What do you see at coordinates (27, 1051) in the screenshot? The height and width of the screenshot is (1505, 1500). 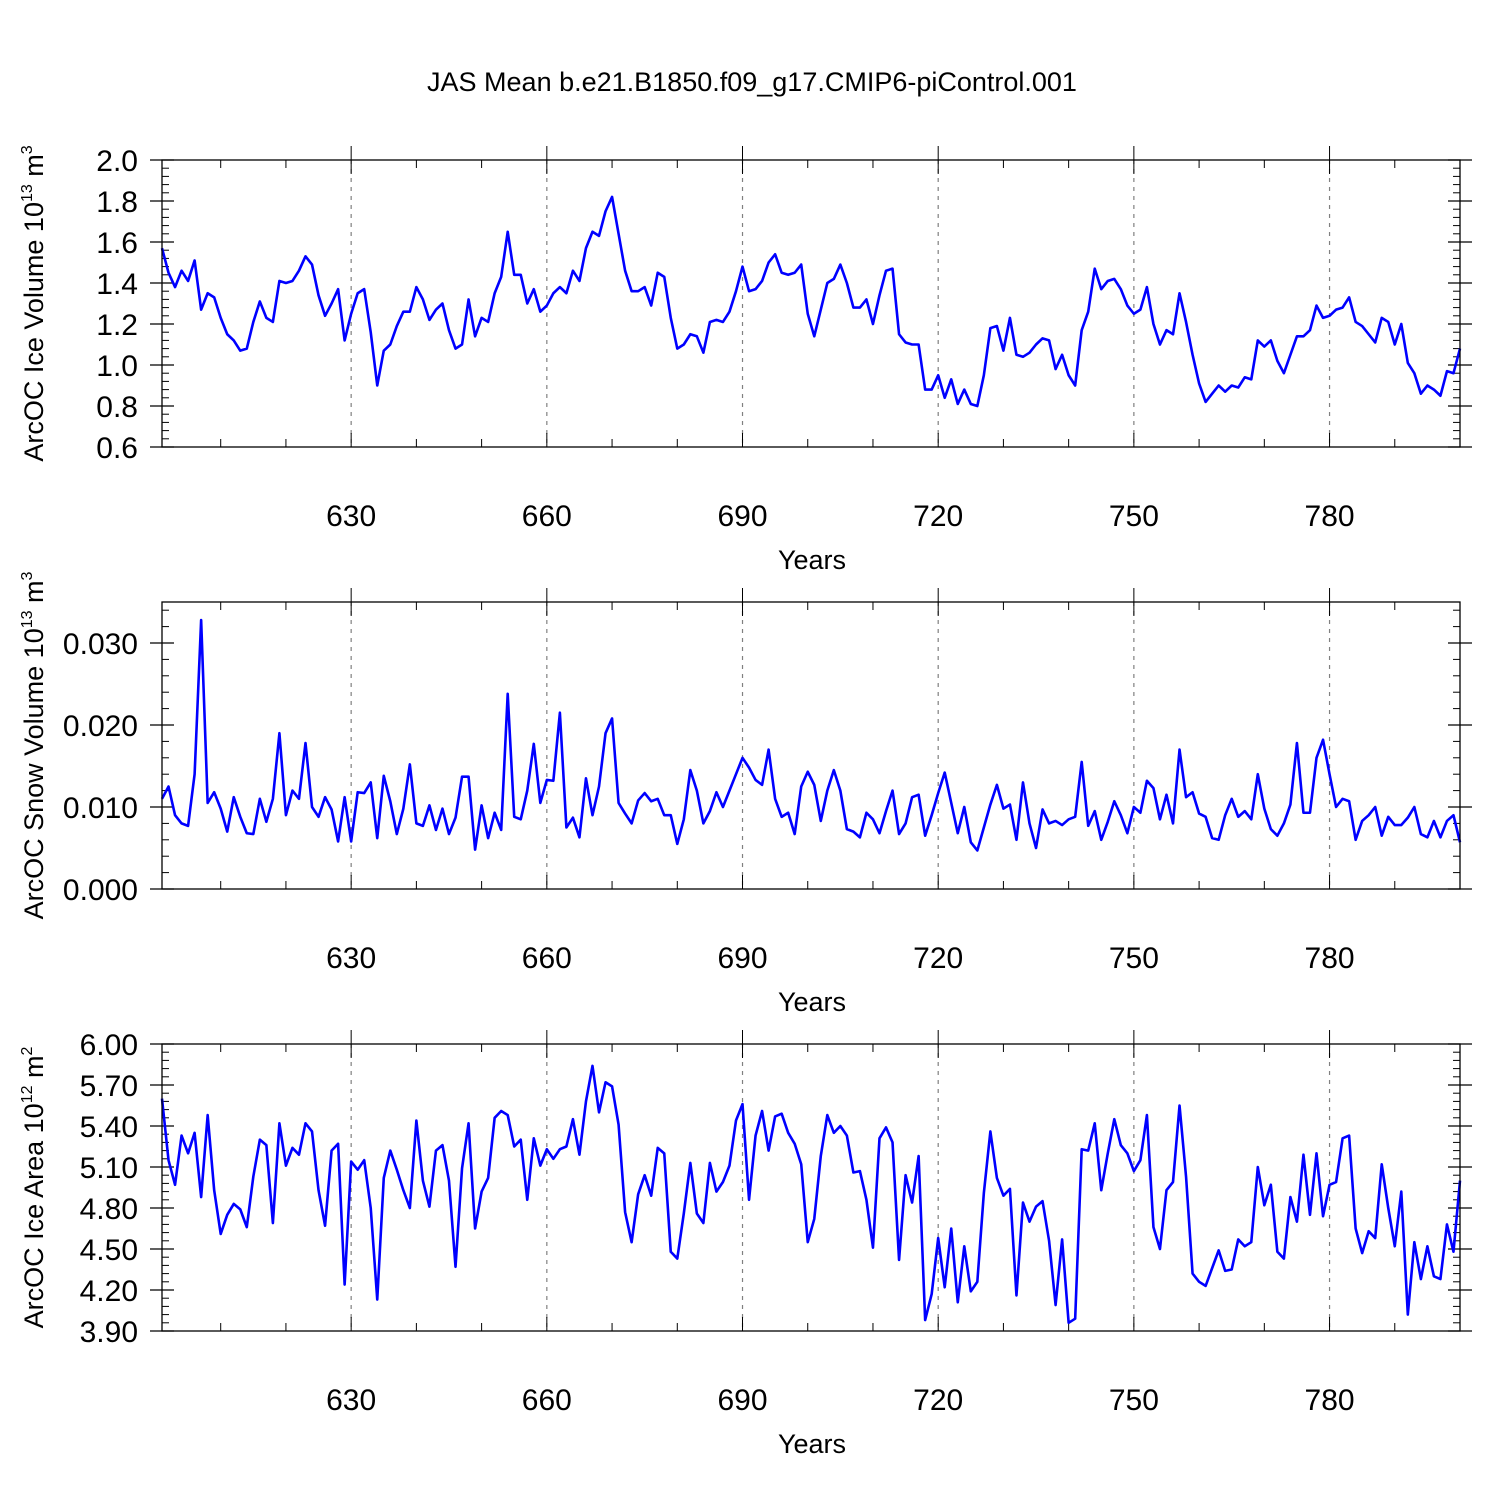 I see `y-axis-title-superscript: 2` at bounding box center [27, 1051].